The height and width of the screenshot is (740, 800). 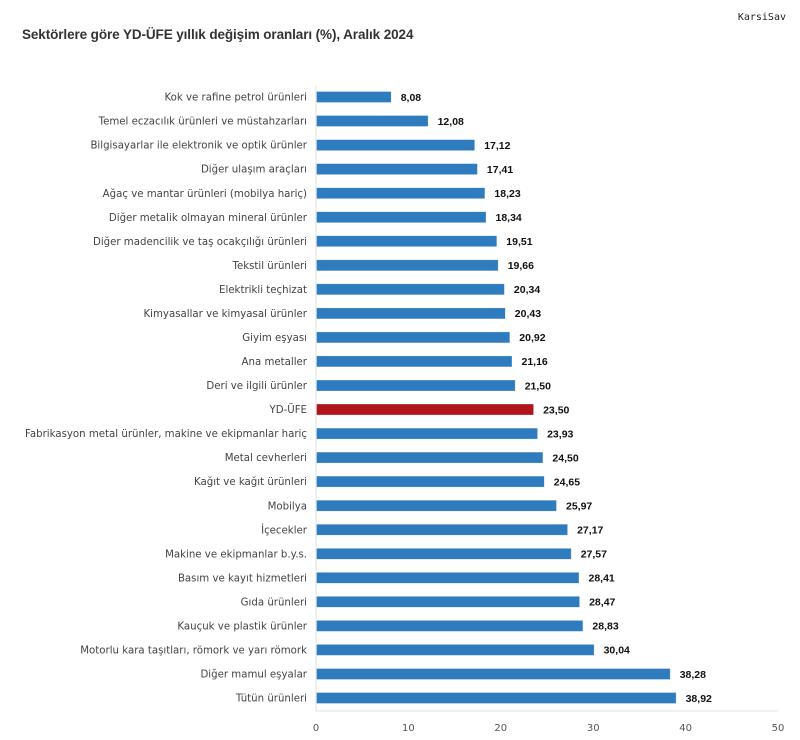 What do you see at coordinates (205, 194) in the screenshot?
I see `category-label: Ağaç ve mantar ürünleri (mobilya hariç)` at bounding box center [205, 194].